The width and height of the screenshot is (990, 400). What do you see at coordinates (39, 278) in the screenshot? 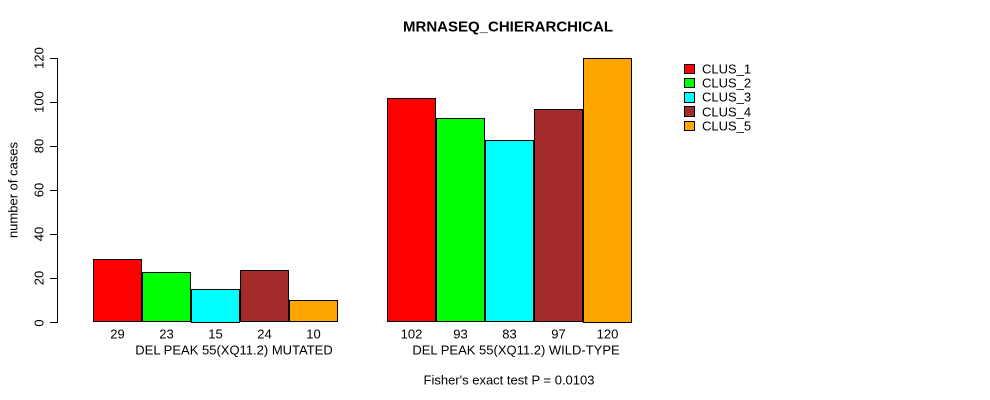
I see `y-tick-label: 20` at bounding box center [39, 278].